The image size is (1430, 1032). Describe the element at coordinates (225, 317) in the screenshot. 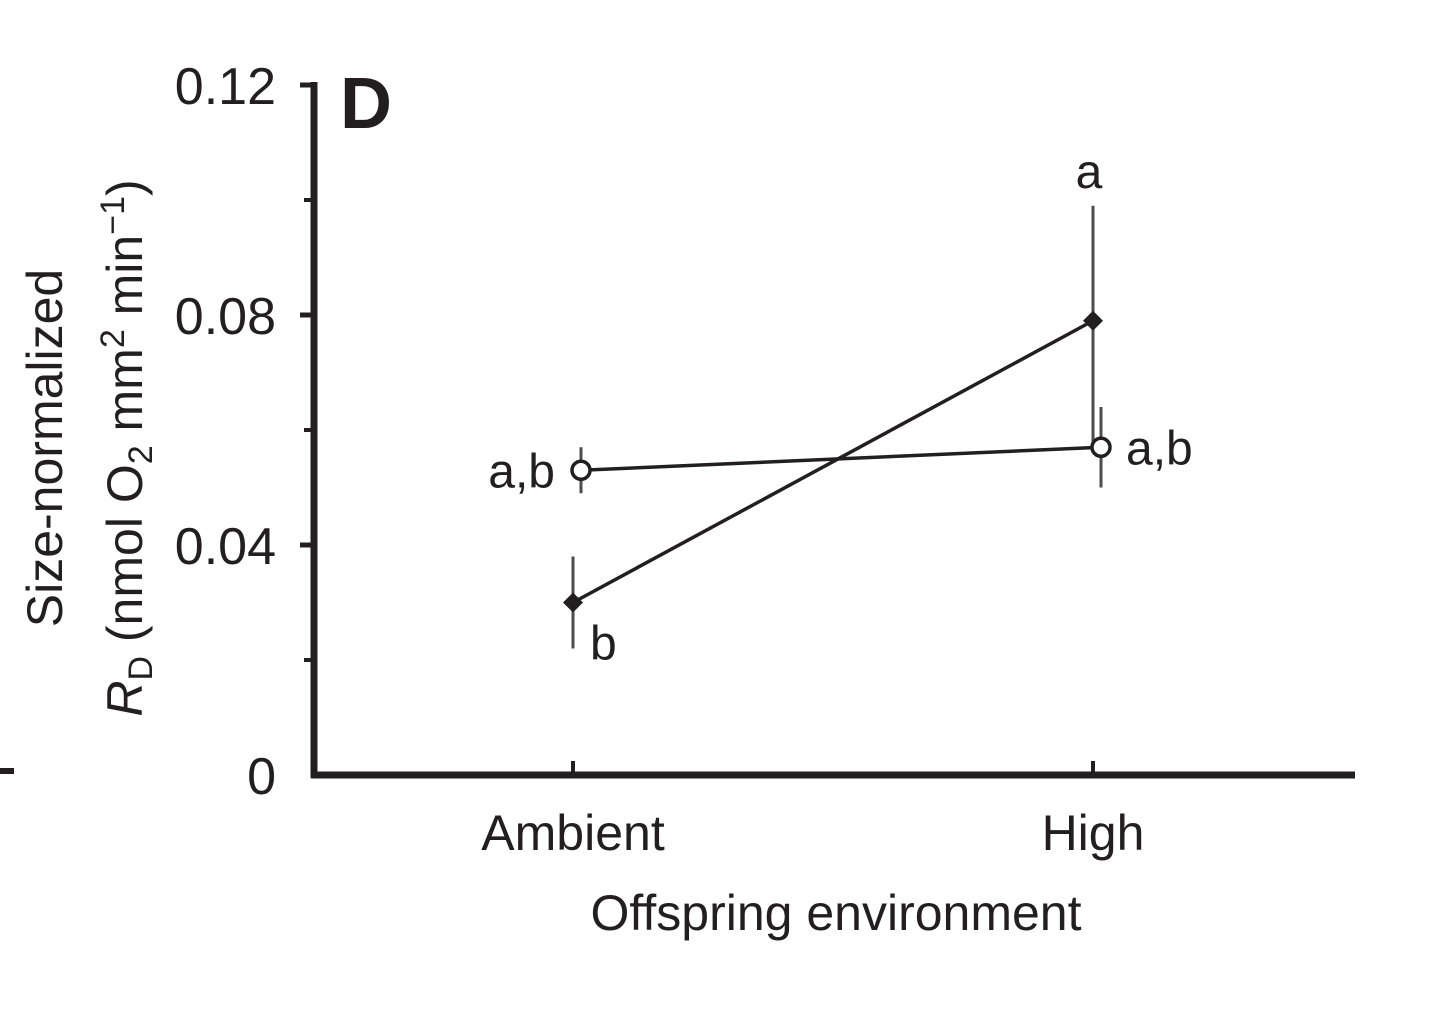

I see `y-tick-label: 0.08` at that location.